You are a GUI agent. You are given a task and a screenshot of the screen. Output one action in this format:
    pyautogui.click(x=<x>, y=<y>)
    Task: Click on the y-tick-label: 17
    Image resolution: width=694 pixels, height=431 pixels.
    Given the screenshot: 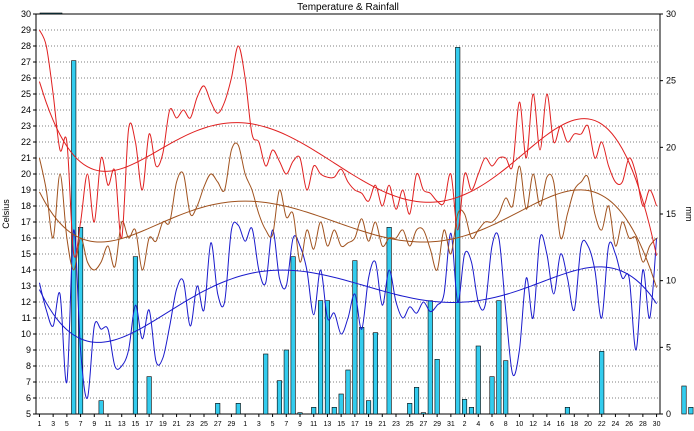 What is the action you would take?
    pyautogui.click(x=26, y=222)
    